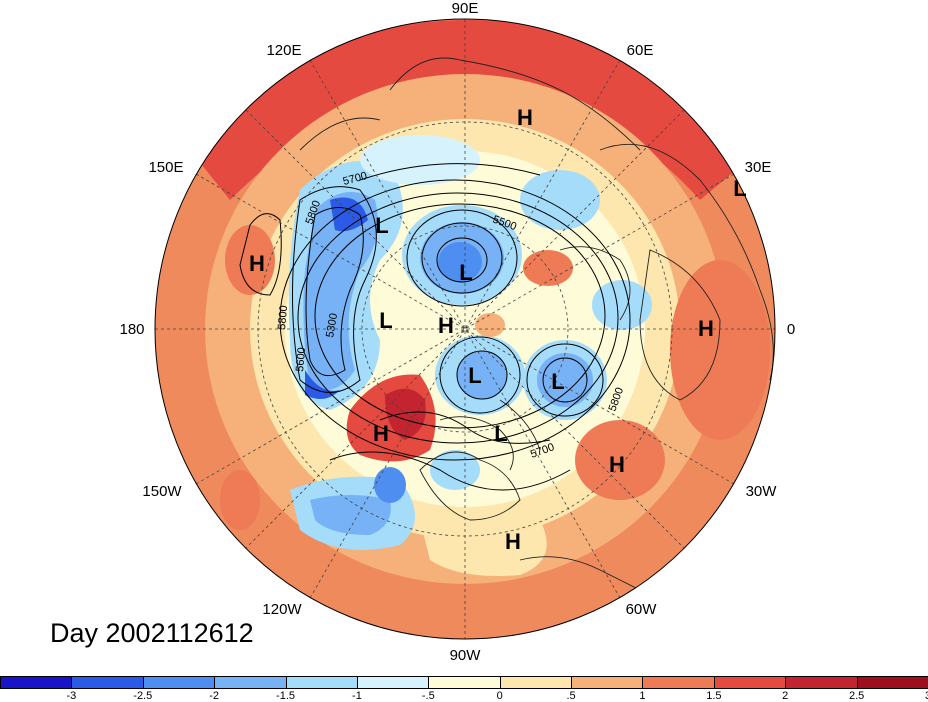  What do you see at coordinates (131, 329) in the screenshot?
I see `lon-label-180: 180` at bounding box center [131, 329].